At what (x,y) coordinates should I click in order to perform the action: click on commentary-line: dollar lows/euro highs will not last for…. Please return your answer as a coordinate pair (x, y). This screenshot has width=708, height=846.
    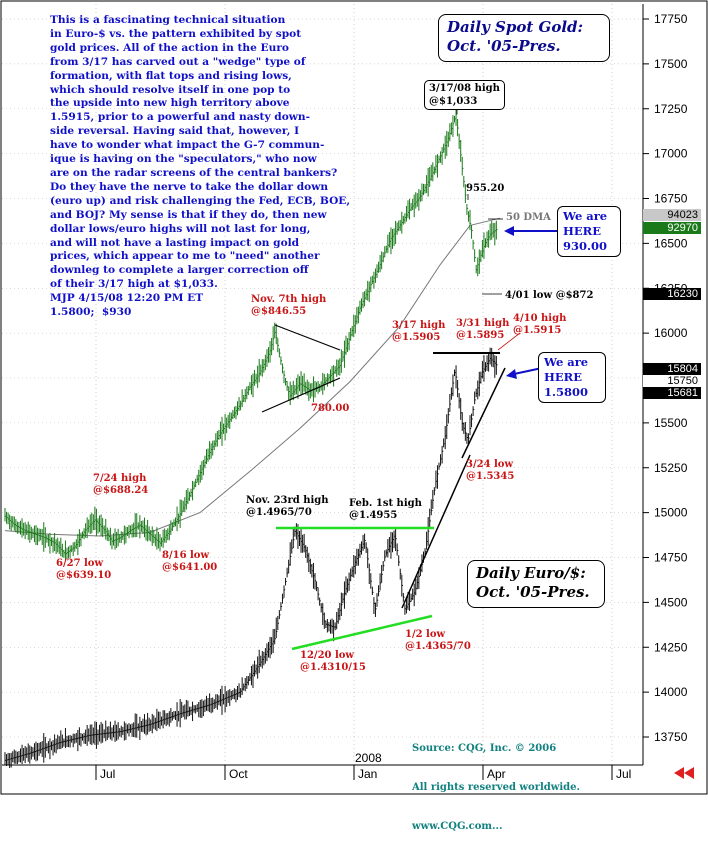
    Looking at the image, I should click on (180, 228).